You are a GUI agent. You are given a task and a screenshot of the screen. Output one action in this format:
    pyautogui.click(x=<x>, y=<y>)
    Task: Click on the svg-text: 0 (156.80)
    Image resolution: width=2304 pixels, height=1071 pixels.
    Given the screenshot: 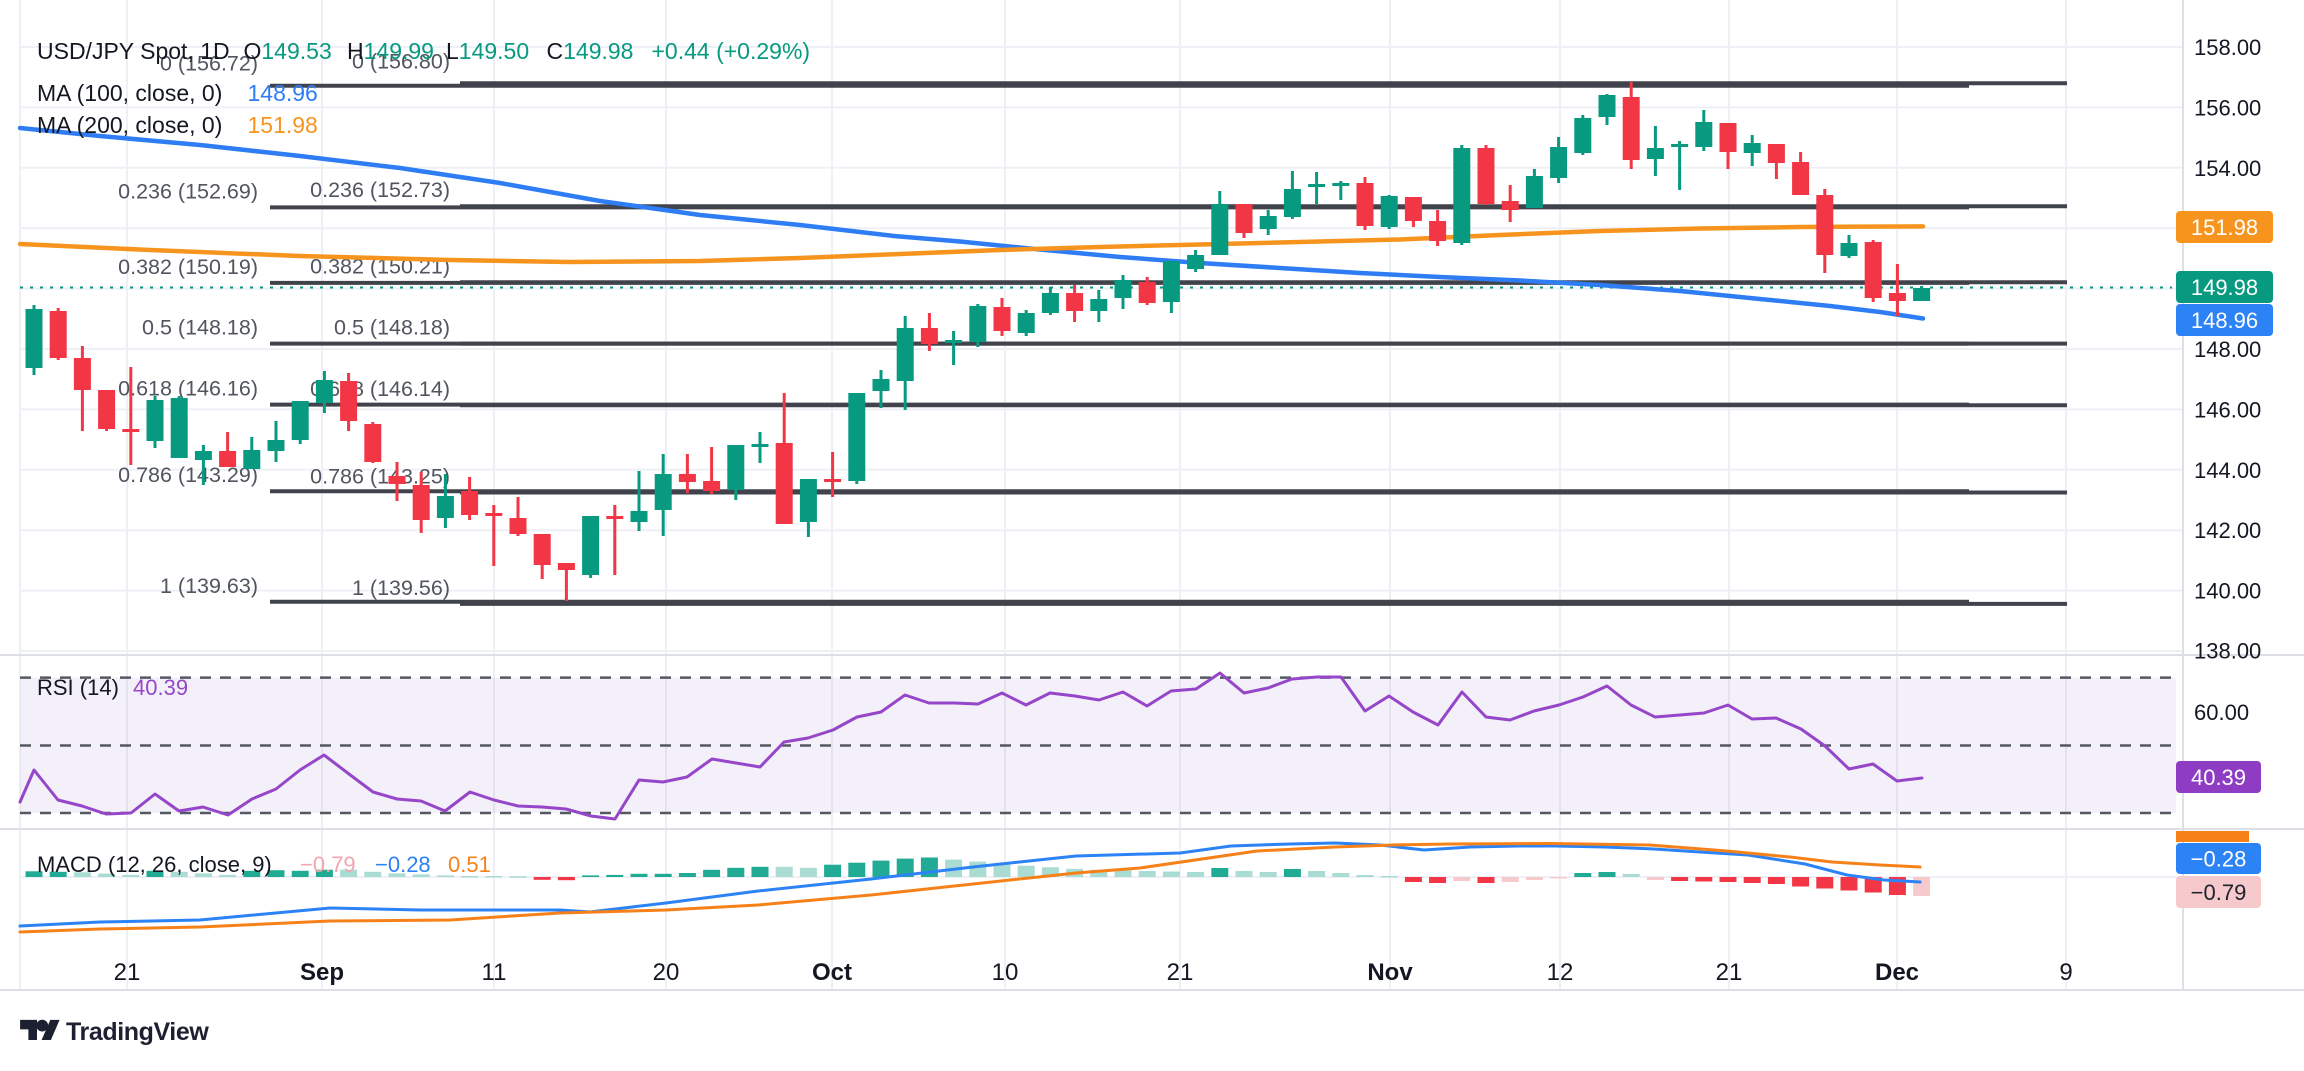 What is the action you would take?
    pyautogui.click(x=401, y=61)
    